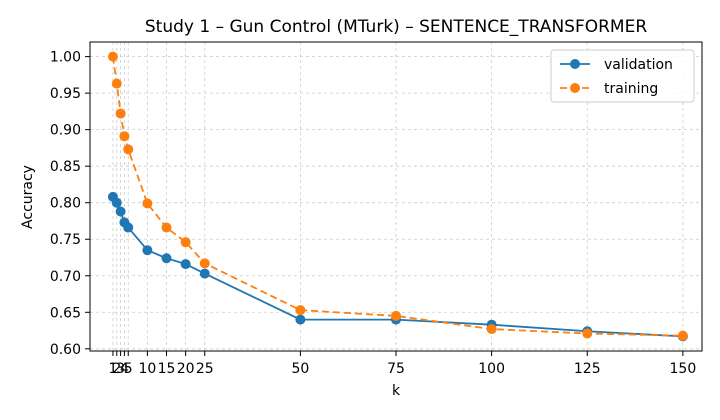  Describe the element at coordinates (186, 369) in the screenshot. I see `x-tick-label: 20` at that location.